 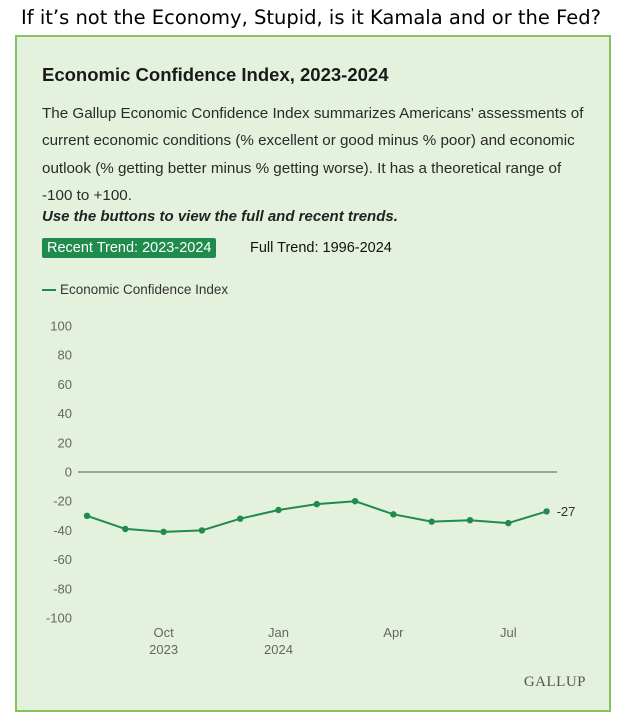 What do you see at coordinates (62, 588) in the screenshot?
I see `y-tick-label: -80` at bounding box center [62, 588].